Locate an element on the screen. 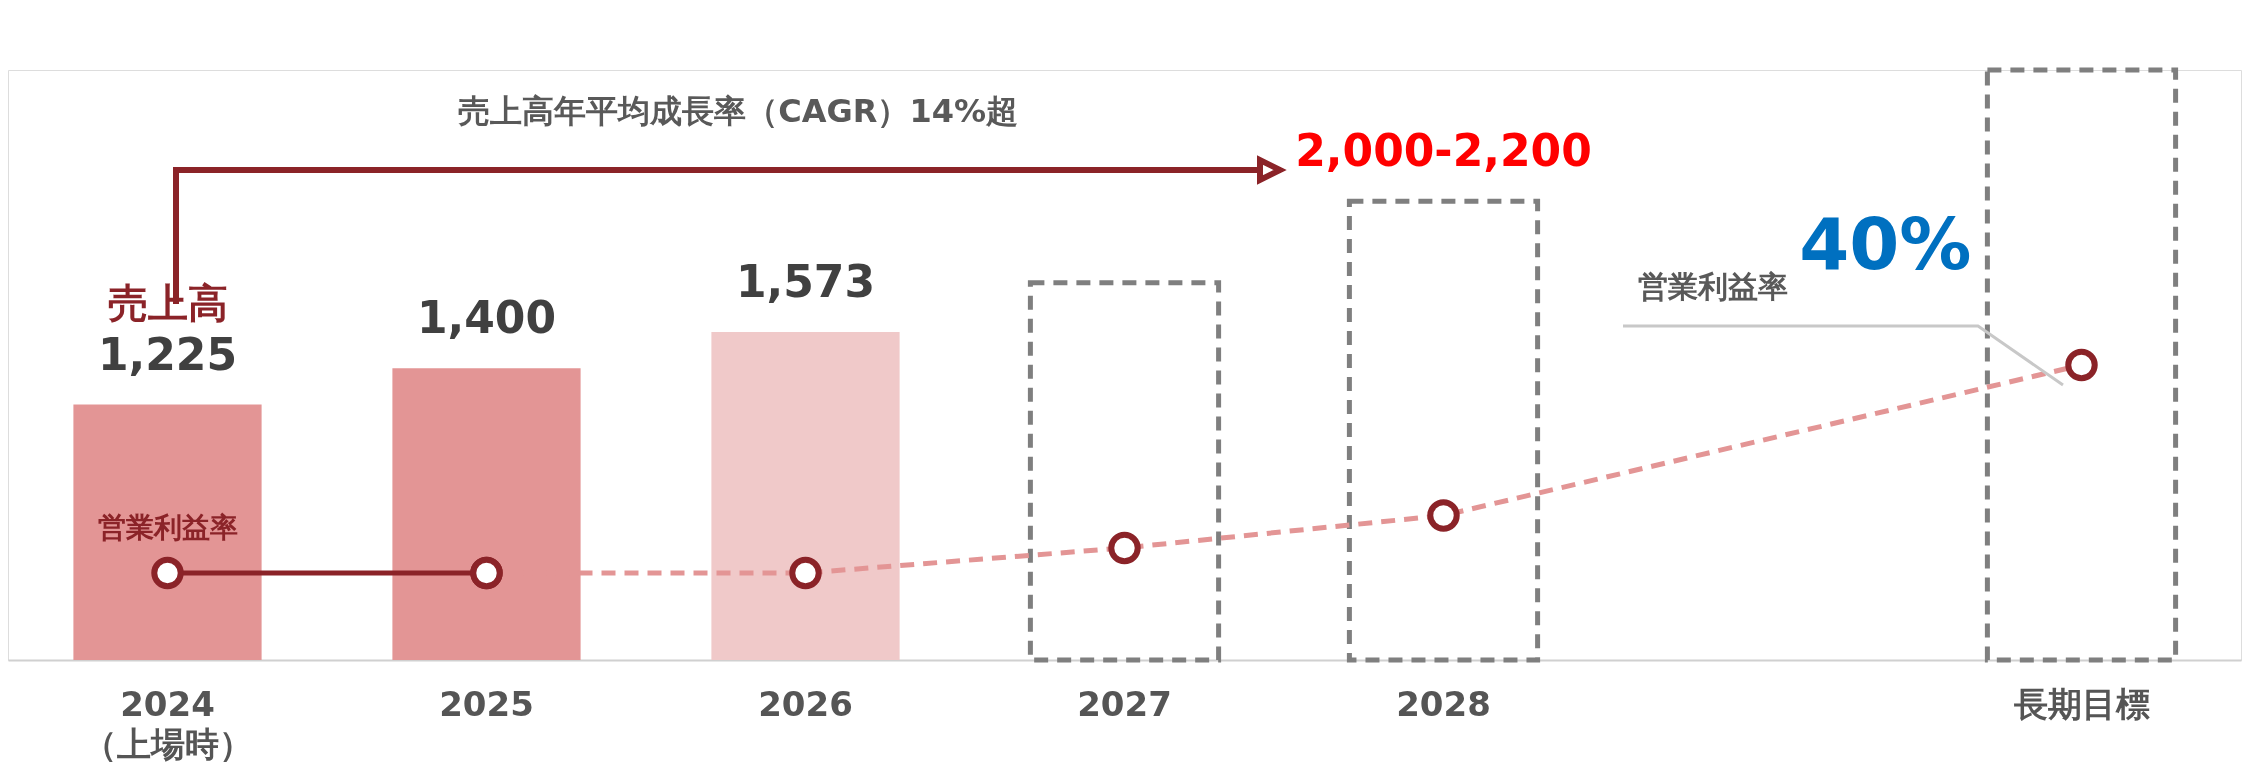  data-label: 40% is located at coordinates (1885, 244).